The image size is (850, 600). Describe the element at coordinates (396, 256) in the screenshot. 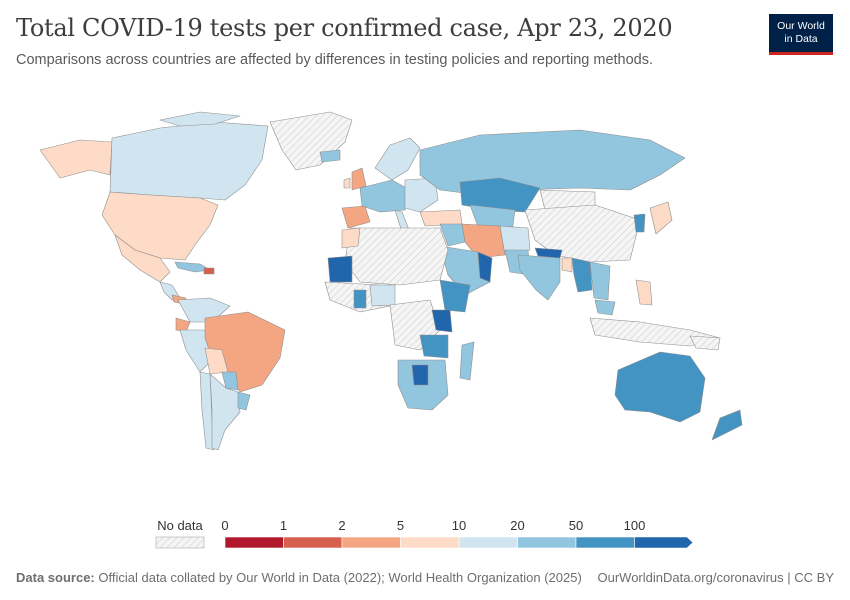

I see `region-north-africa` at that location.